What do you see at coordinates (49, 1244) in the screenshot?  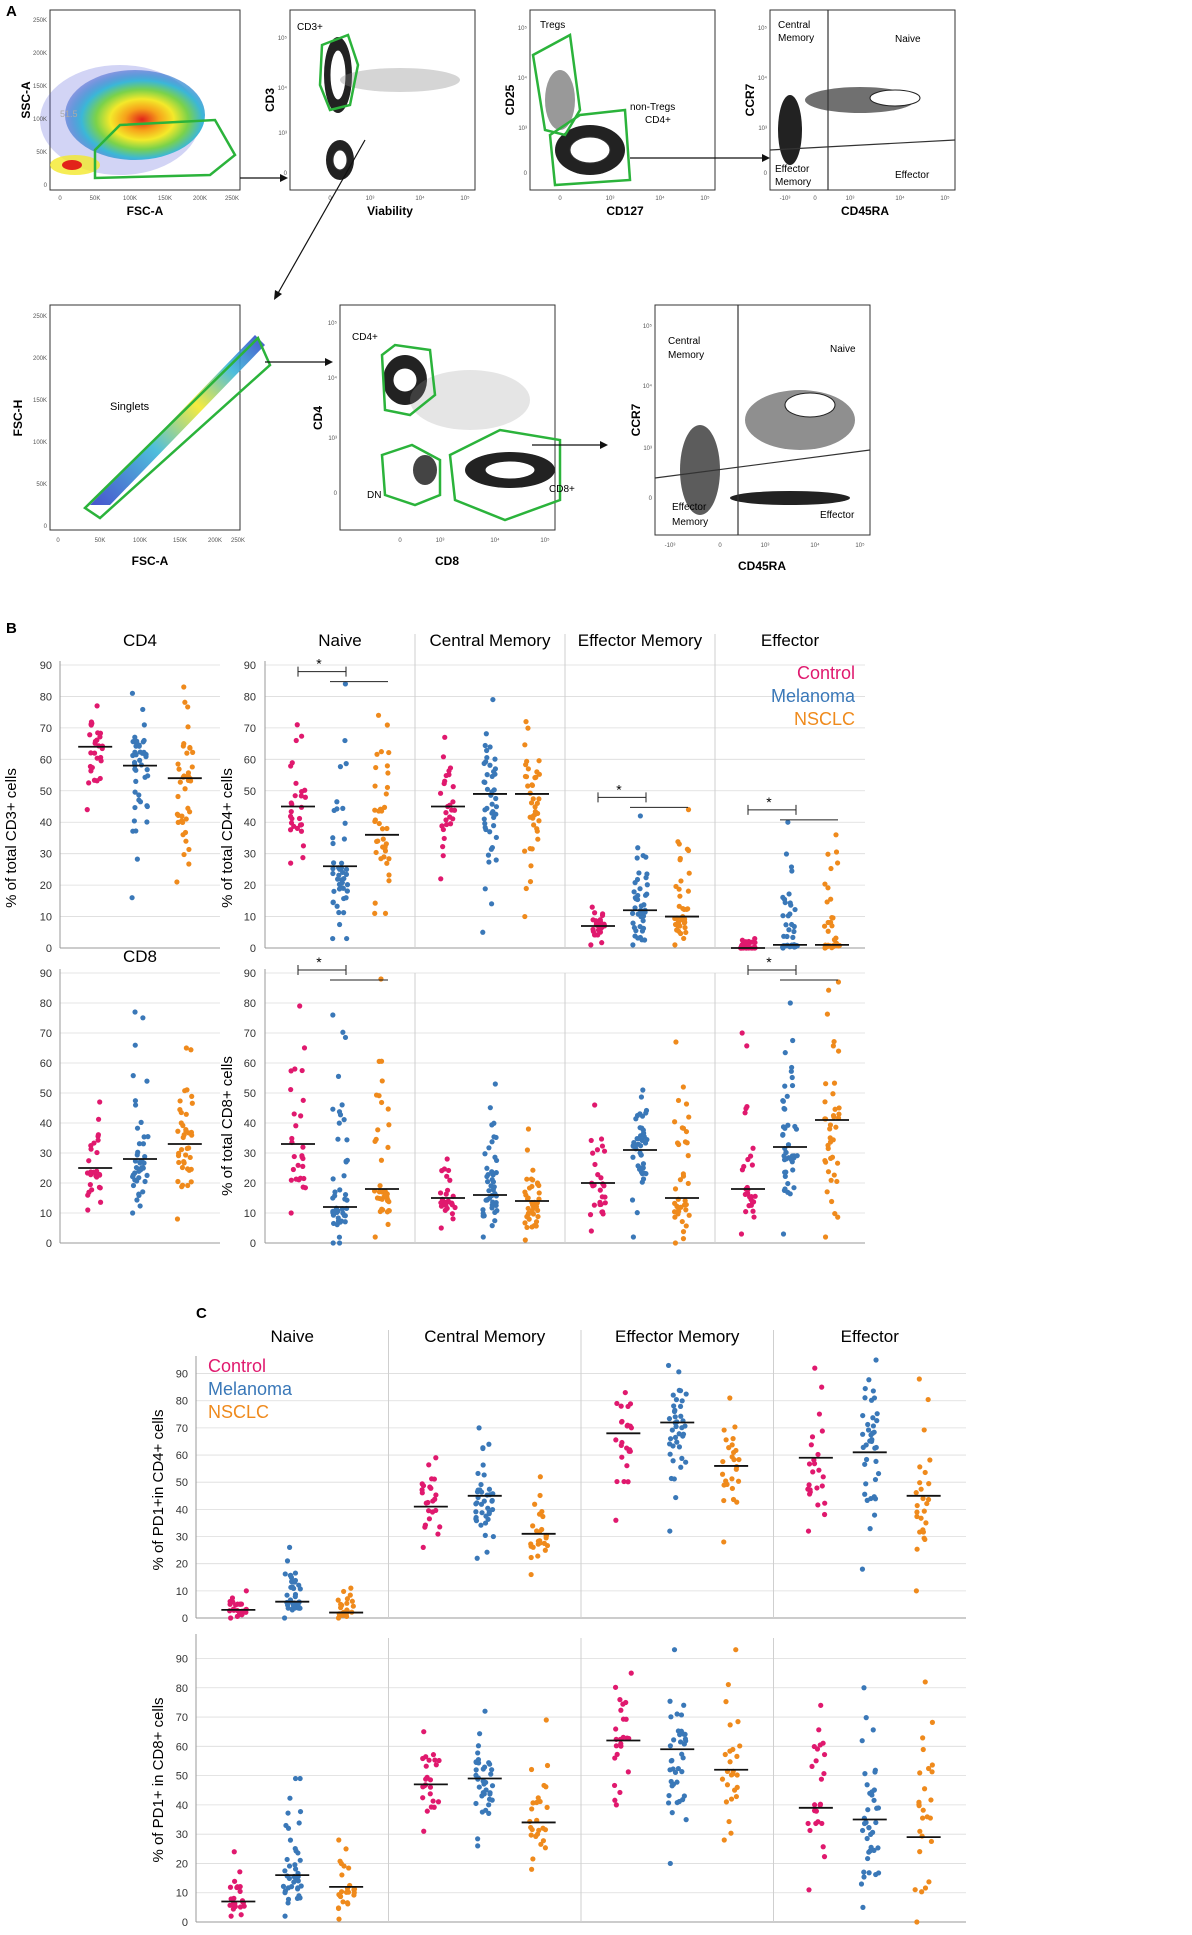 I see `y-tick-label: 0` at bounding box center [49, 1244].